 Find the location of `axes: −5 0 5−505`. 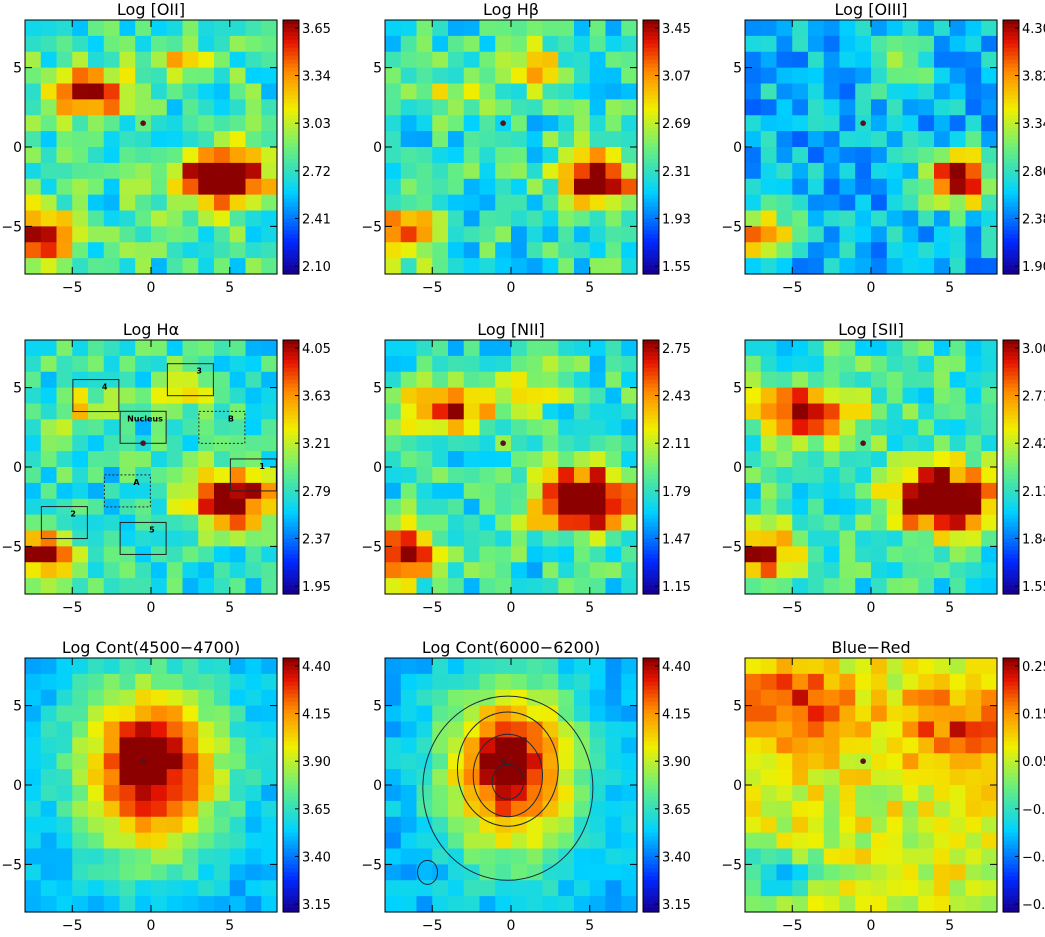

axes: −5 0 5−505 is located at coordinates (139, 478).